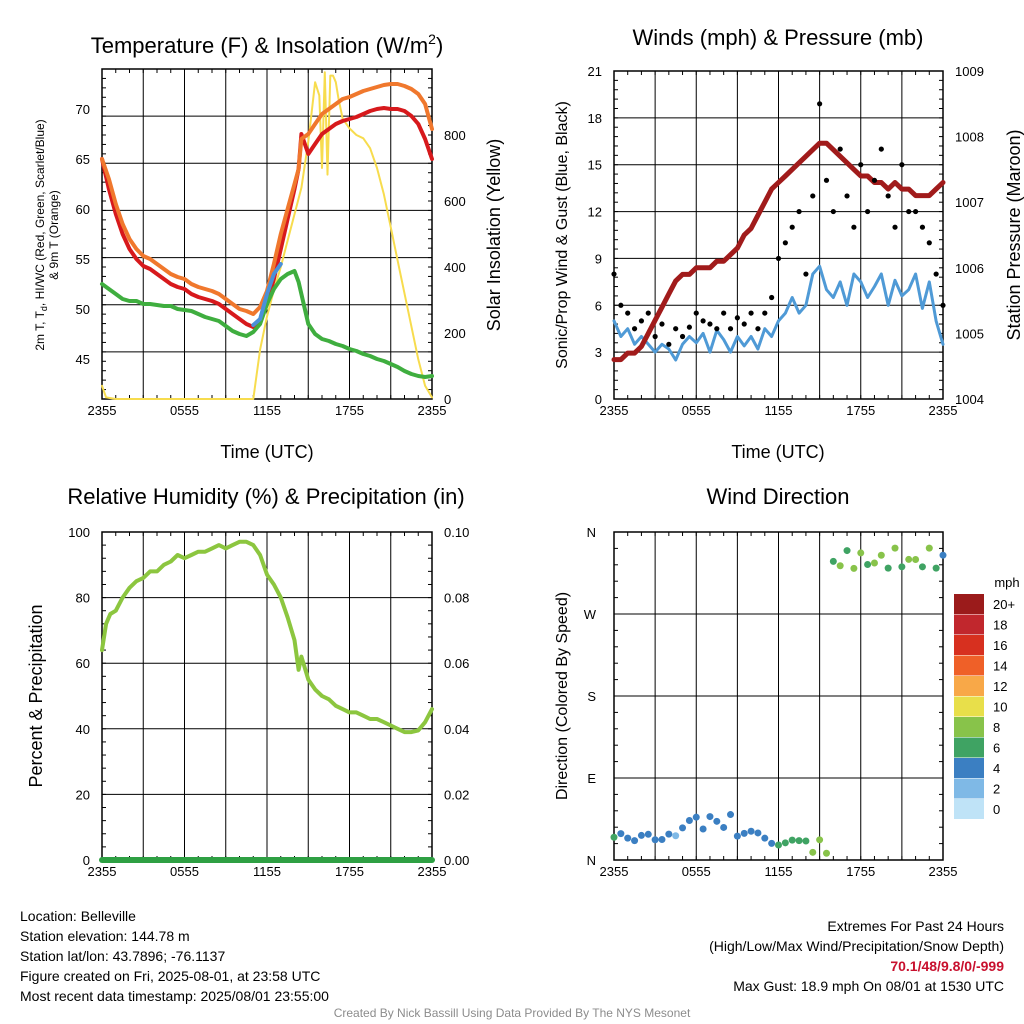 Image resolution: width=1024 pixels, height=1024 pixels. What do you see at coordinates (83, 598) in the screenshot?
I see `rh-y-tick-label: 80` at bounding box center [83, 598].